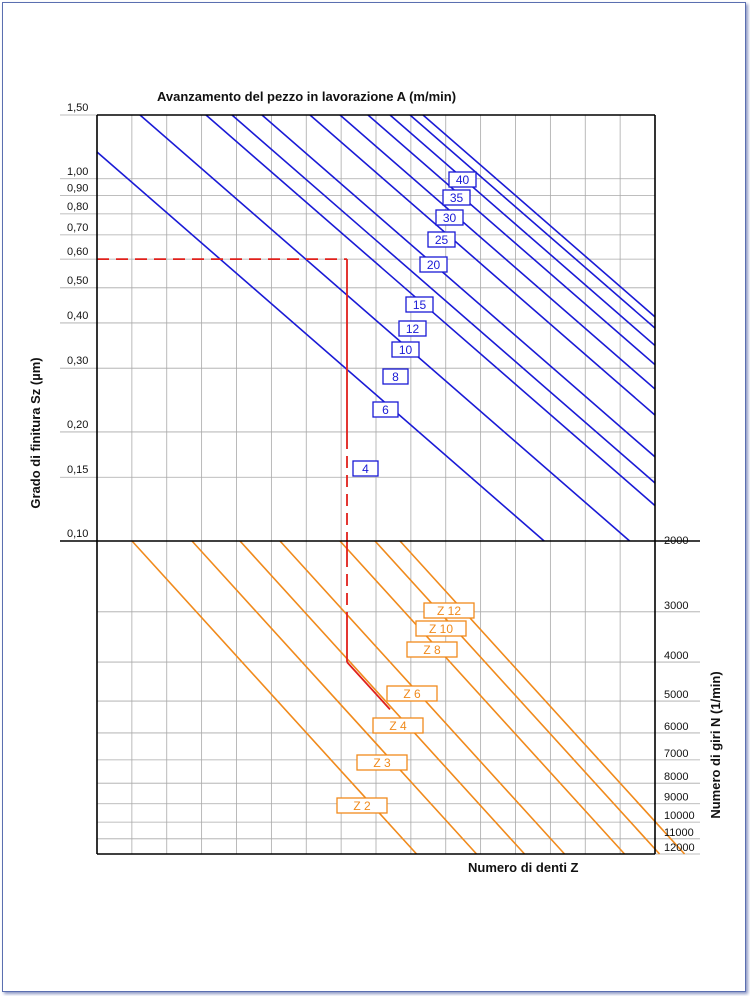  I want to click on teeth-label: Z 12, so click(449, 611).